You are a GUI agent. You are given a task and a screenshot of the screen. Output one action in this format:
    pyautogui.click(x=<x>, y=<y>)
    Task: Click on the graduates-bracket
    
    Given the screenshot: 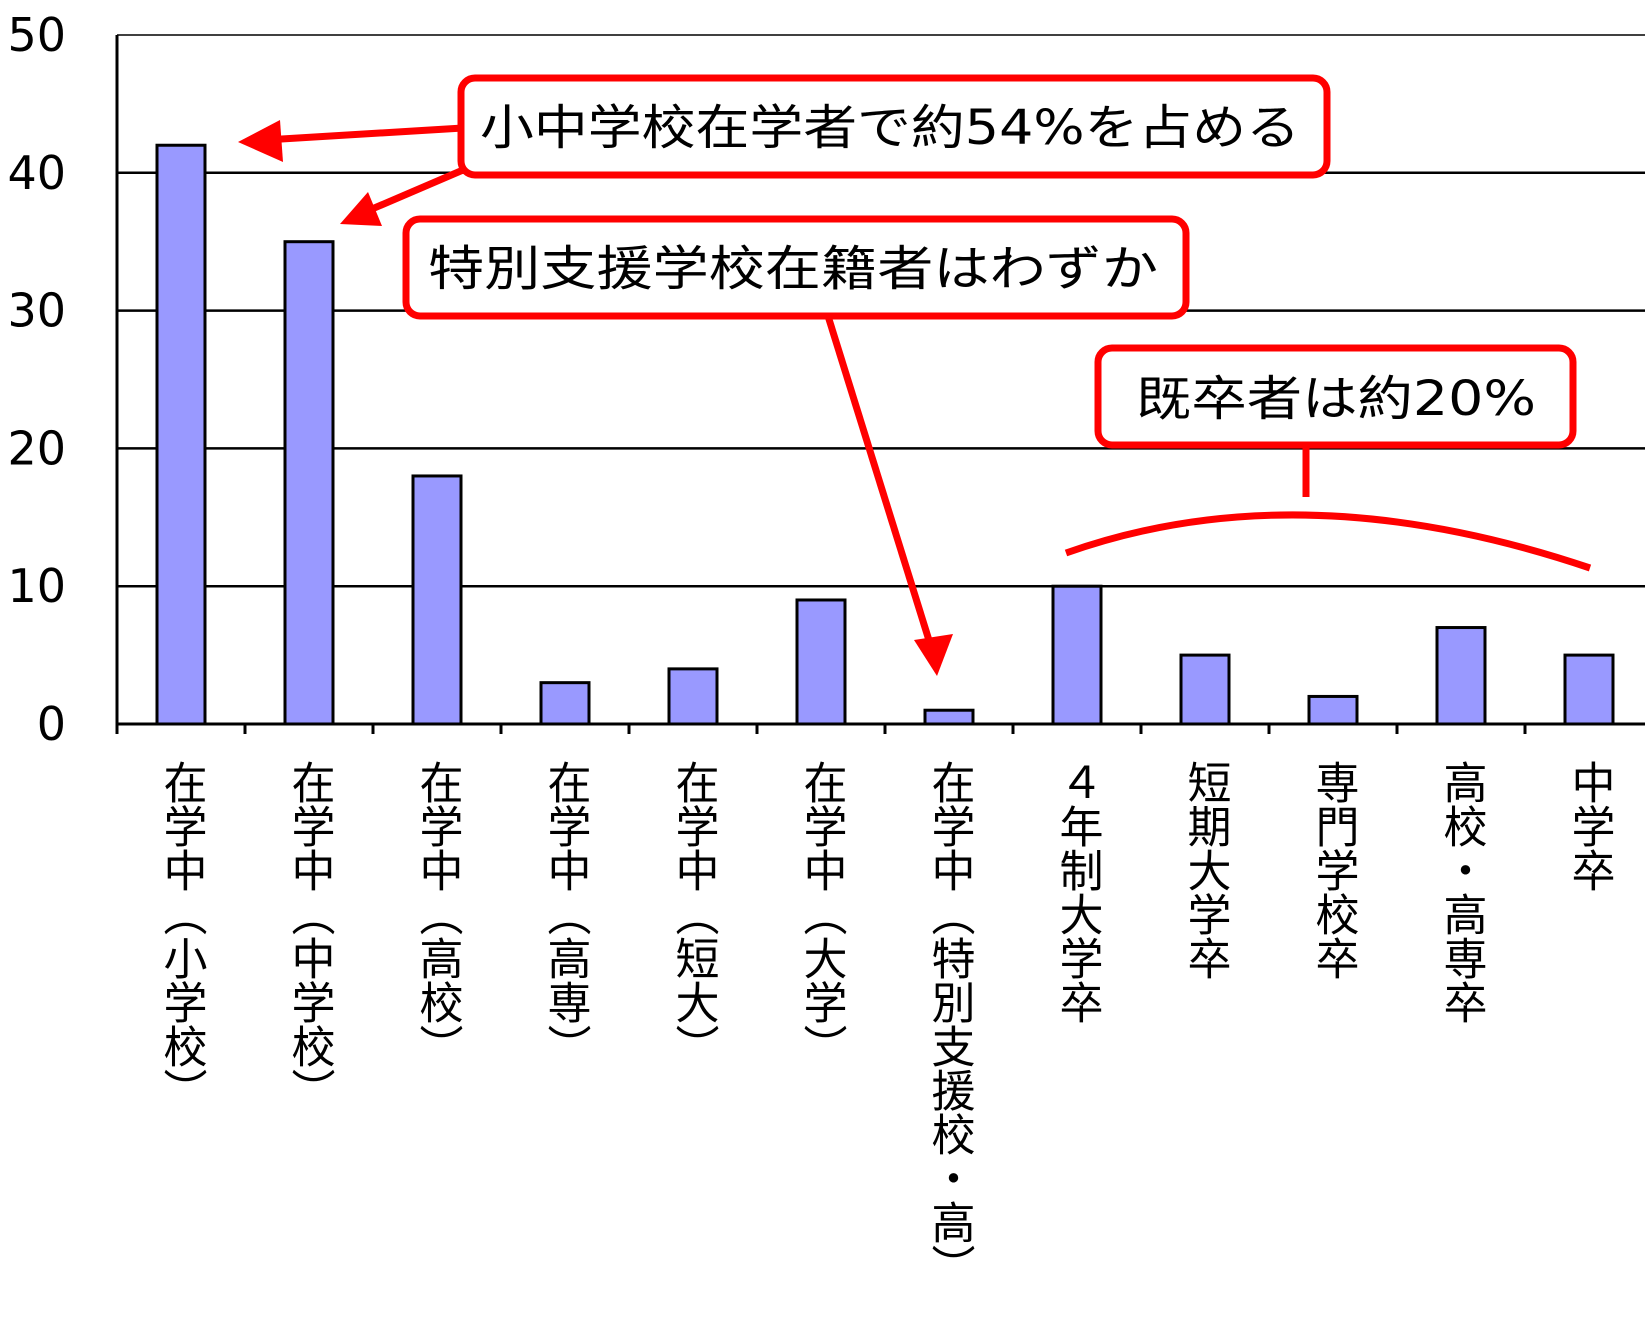 What is the action you would take?
    pyautogui.click(x=1328, y=541)
    